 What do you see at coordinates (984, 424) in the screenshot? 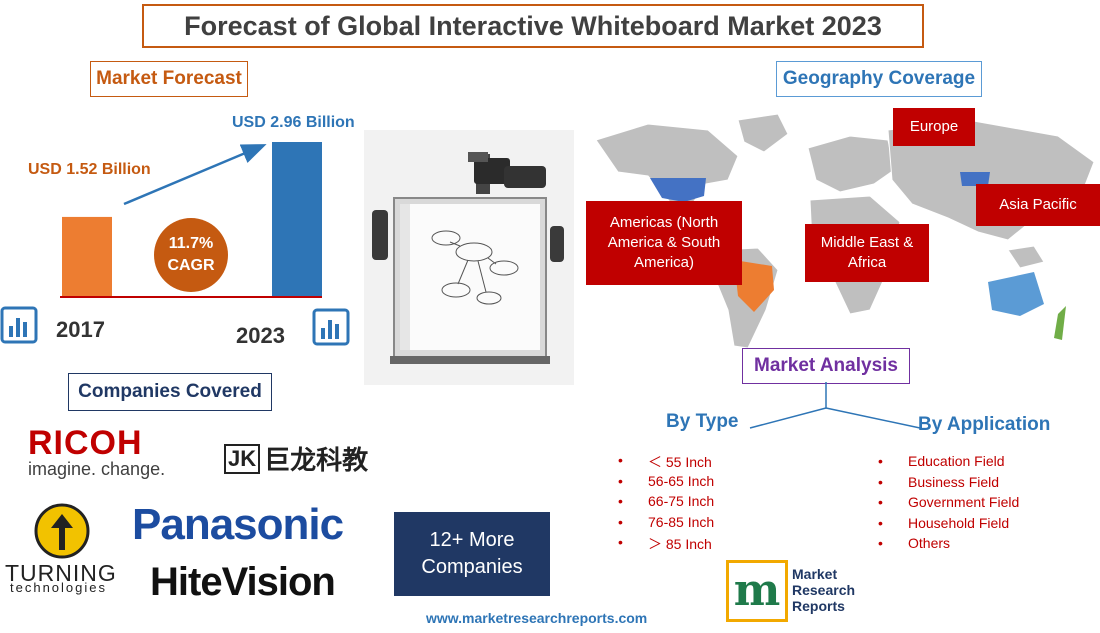
I see `by-application-heading: By Application` at bounding box center [984, 424].